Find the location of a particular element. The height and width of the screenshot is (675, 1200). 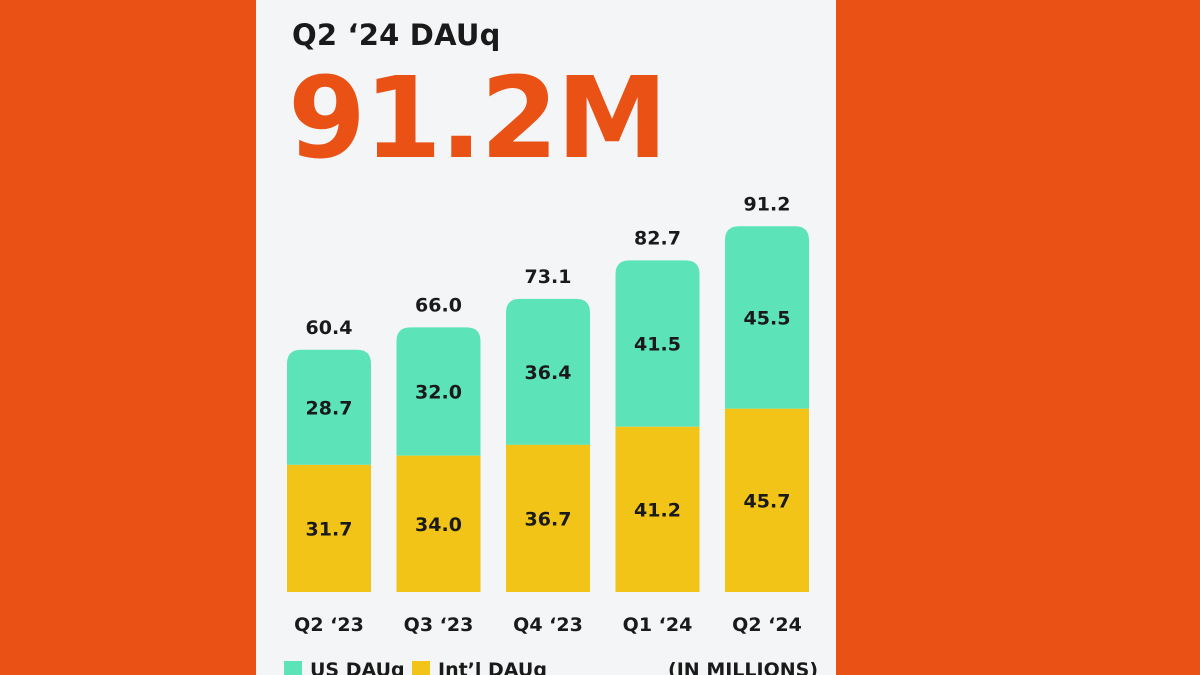

label-us-1: 32.0 is located at coordinates (438, 393).